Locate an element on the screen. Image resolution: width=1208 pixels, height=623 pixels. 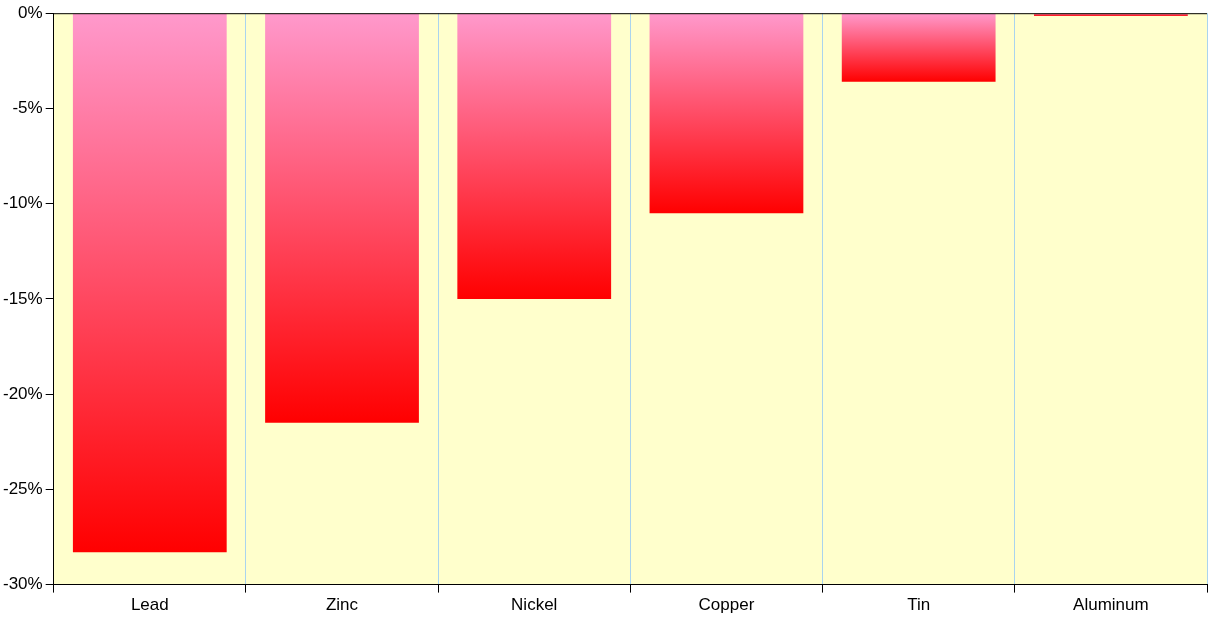
x-tick-label: Zinc is located at coordinates (342, 605).